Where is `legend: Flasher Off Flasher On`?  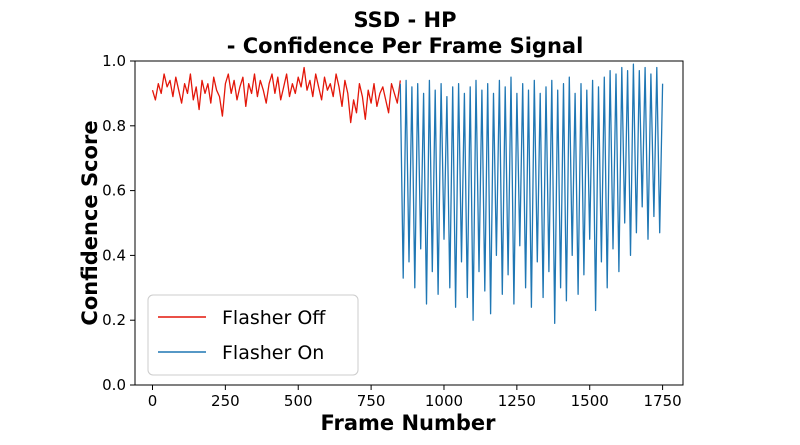 legend: Flasher Off Flasher On is located at coordinates (253, 335).